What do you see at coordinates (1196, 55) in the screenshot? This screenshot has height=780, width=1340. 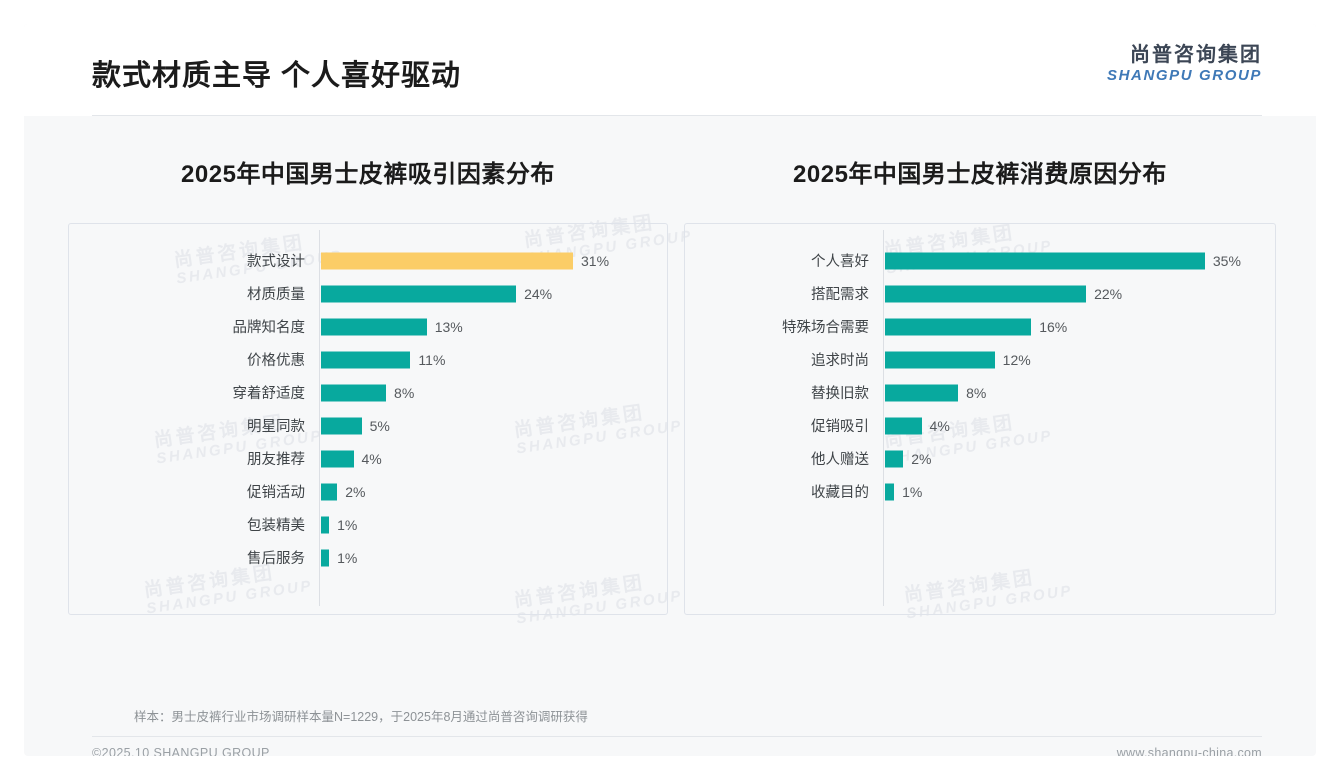 I see `brand-logo-cn: 尚普咨询集团` at bounding box center [1196, 55].